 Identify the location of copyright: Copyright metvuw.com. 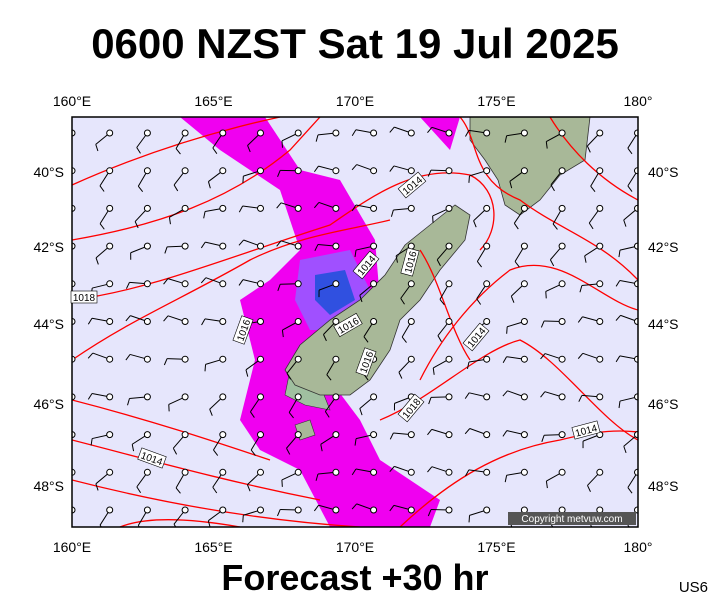
(571, 519).